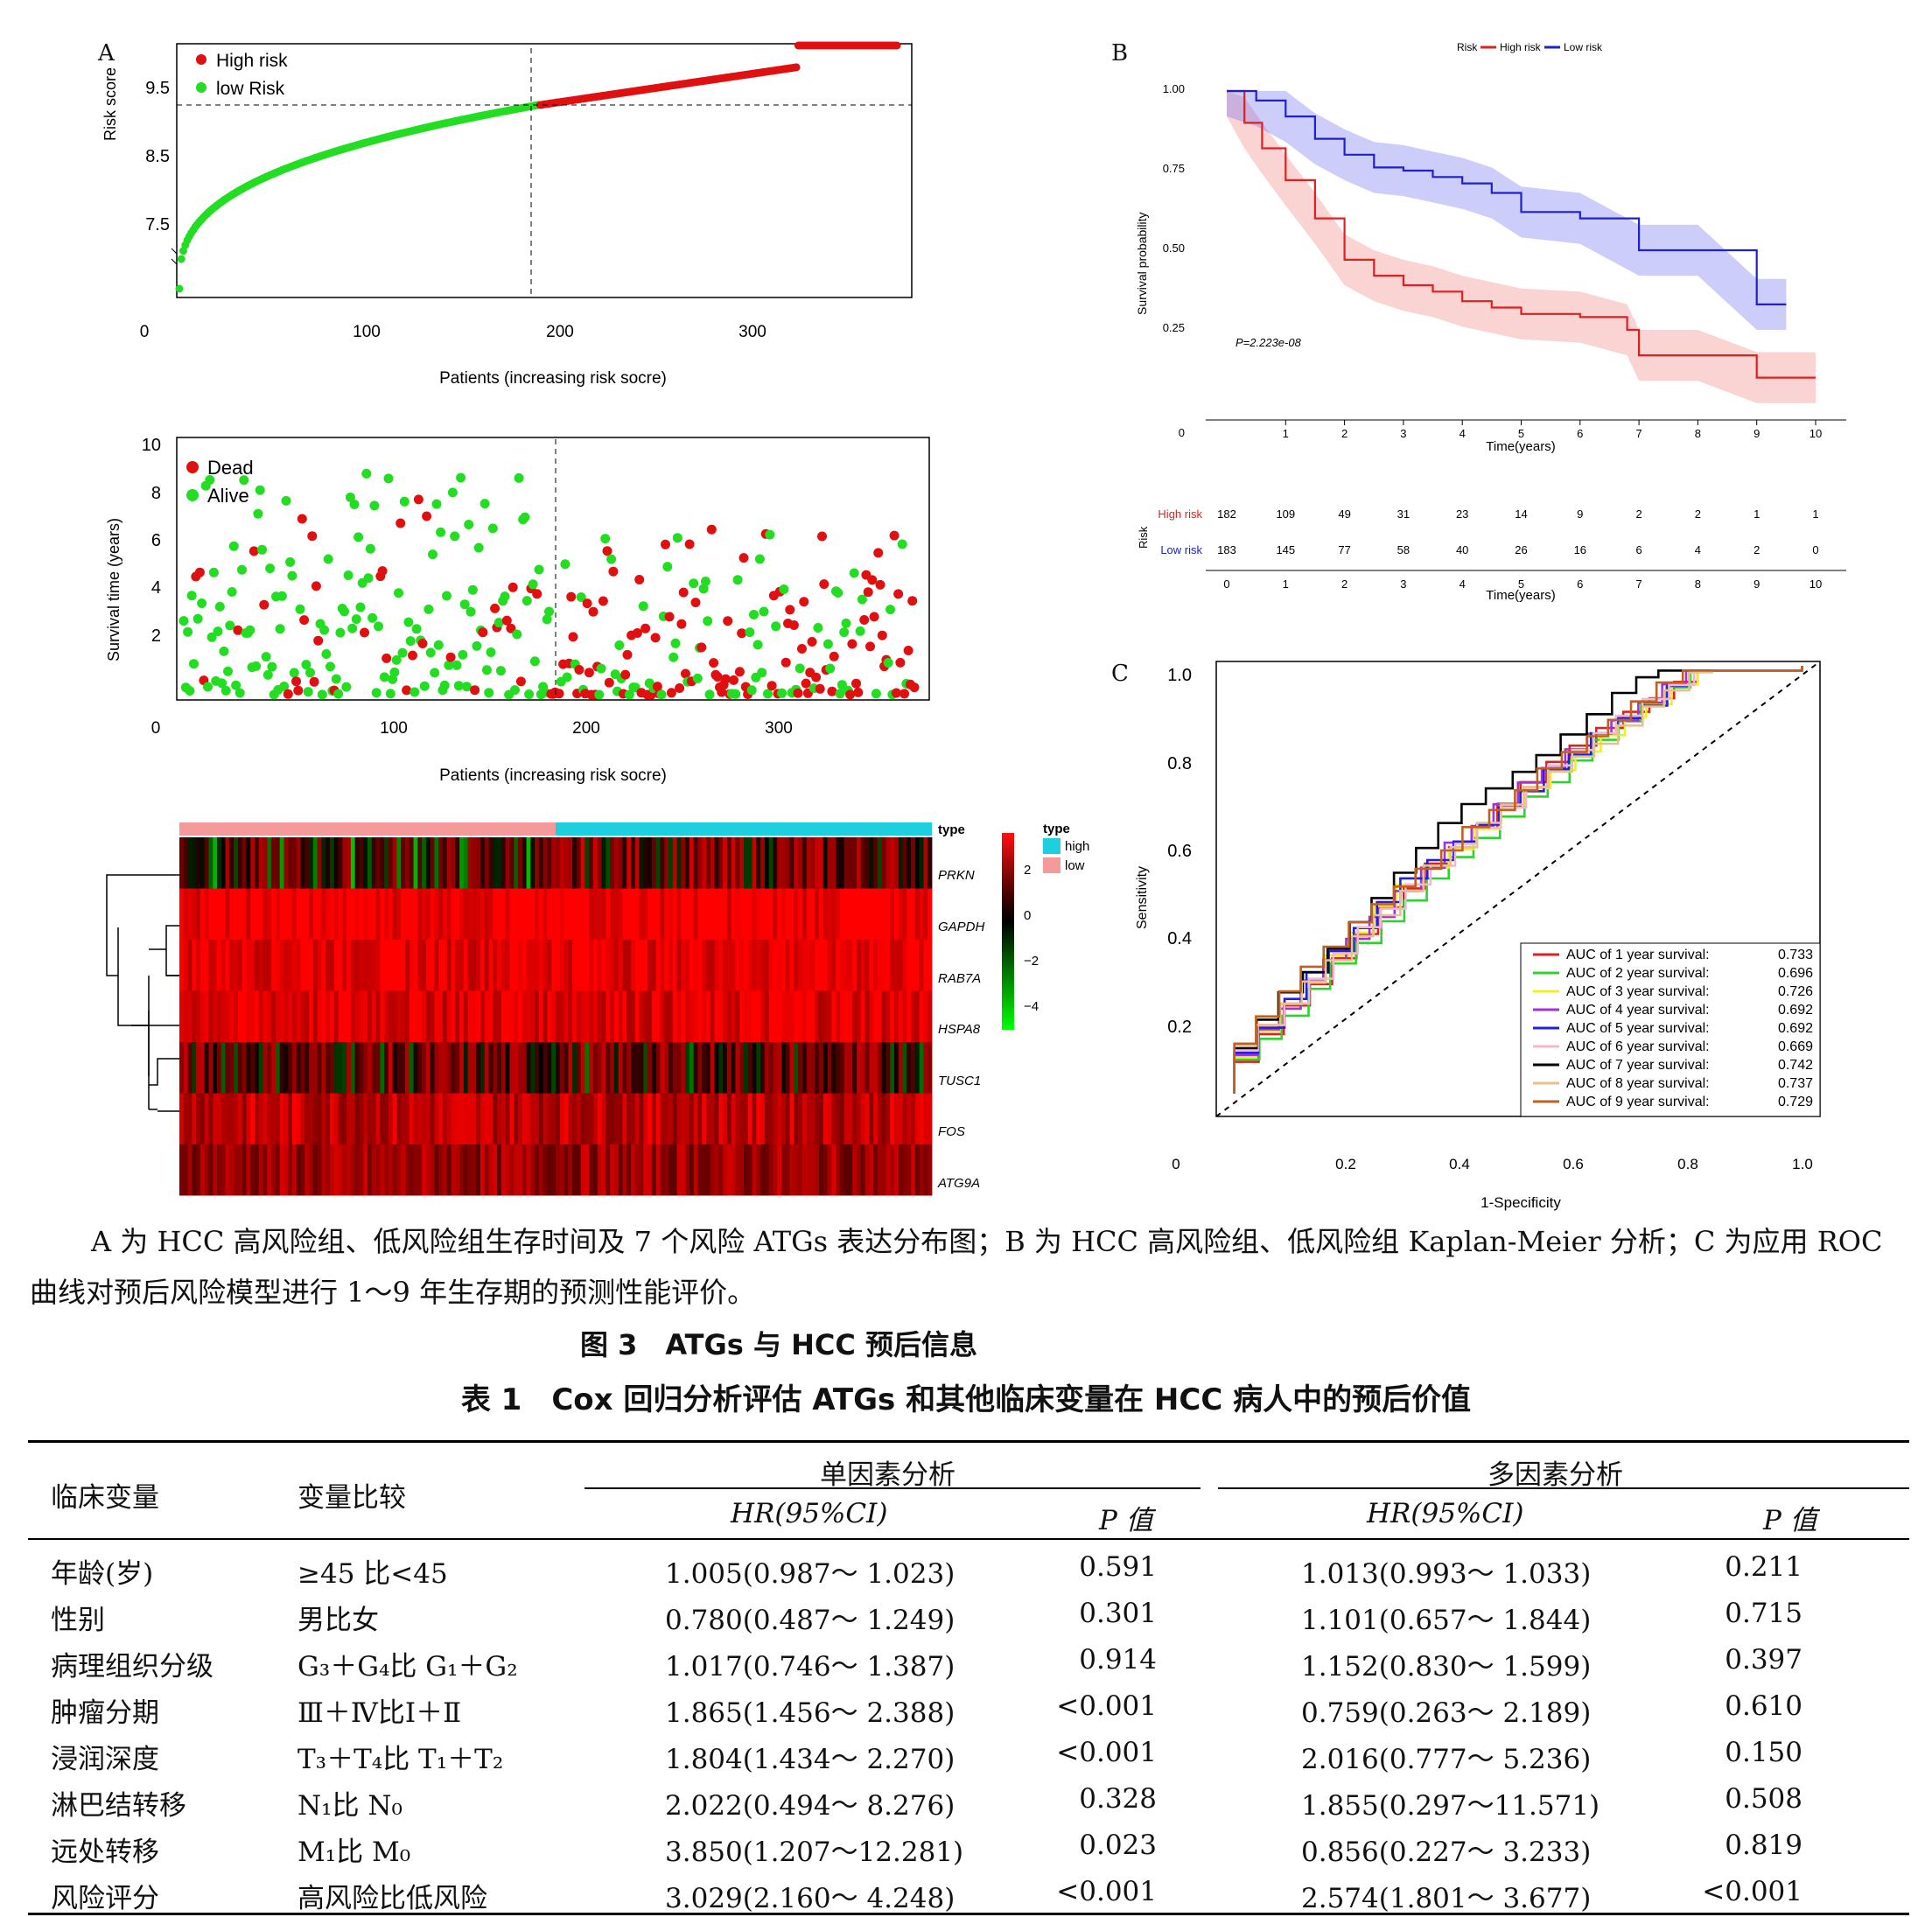 This screenshot has height=1917, width=1932. Describe the element at coordinates (810, 1667) in the screenshot. I see `table-cell-uni-hr: 1.017(0.746～ 1.387)` at that location.